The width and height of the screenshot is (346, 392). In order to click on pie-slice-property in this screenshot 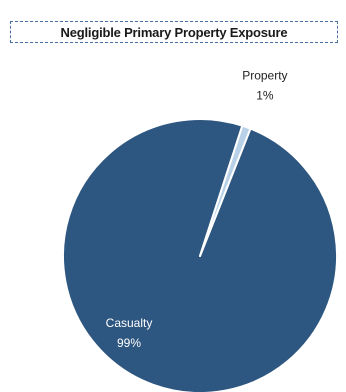, I will do `click(225, 190)`.